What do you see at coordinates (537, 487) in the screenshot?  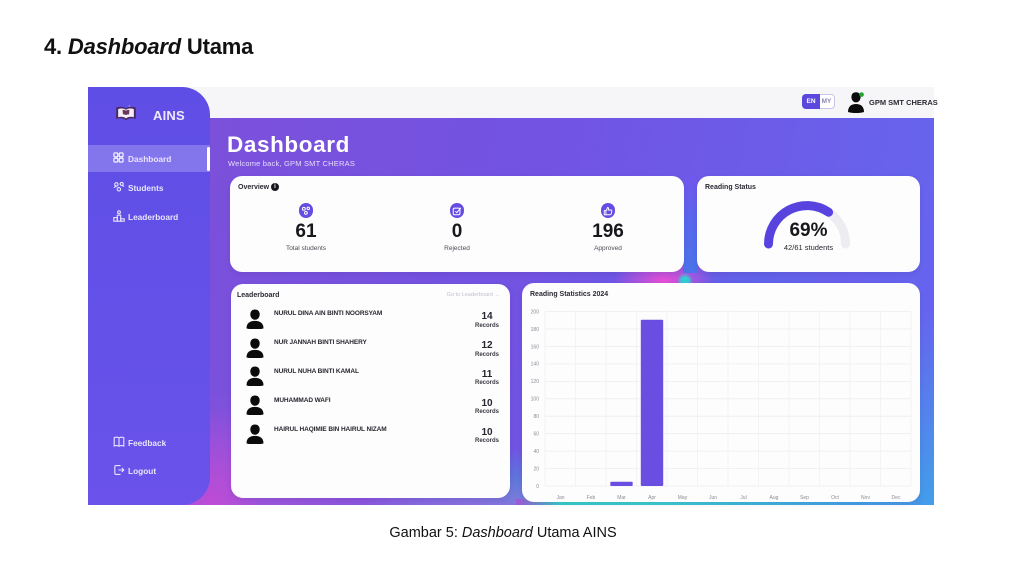 I see `svg-text: 0` at bounding box center [537, 487].